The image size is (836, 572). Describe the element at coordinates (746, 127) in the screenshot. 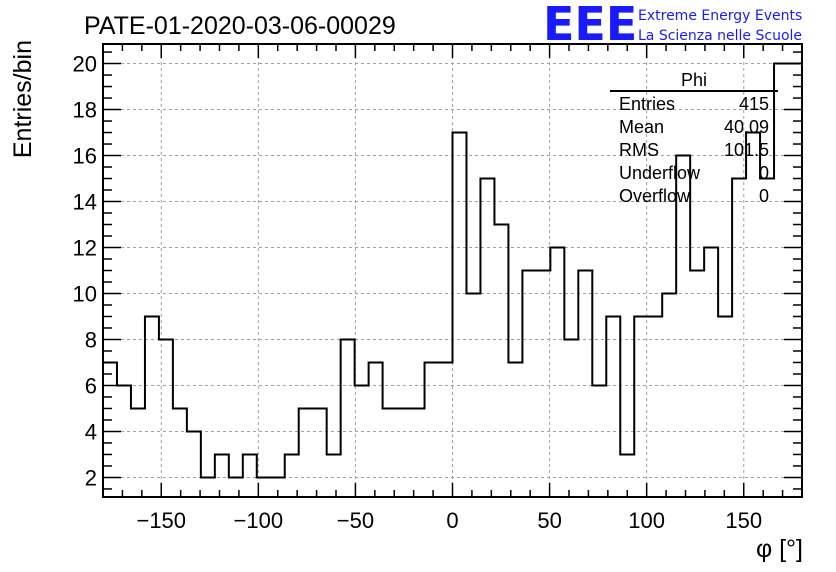

I see `stats-row-value: 40.09` at that location.